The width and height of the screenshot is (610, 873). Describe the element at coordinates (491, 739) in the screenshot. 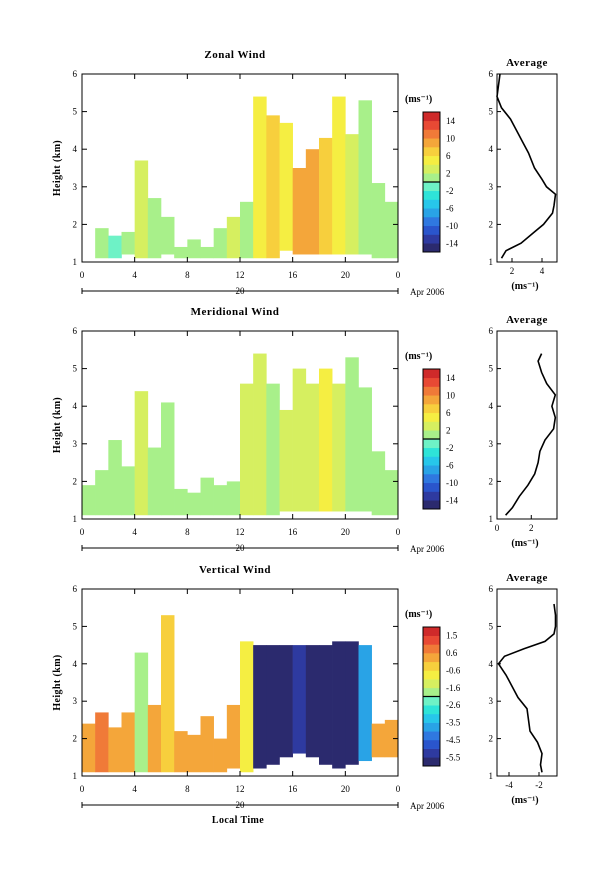

I see `average-y-tick-label: 2` at that location.